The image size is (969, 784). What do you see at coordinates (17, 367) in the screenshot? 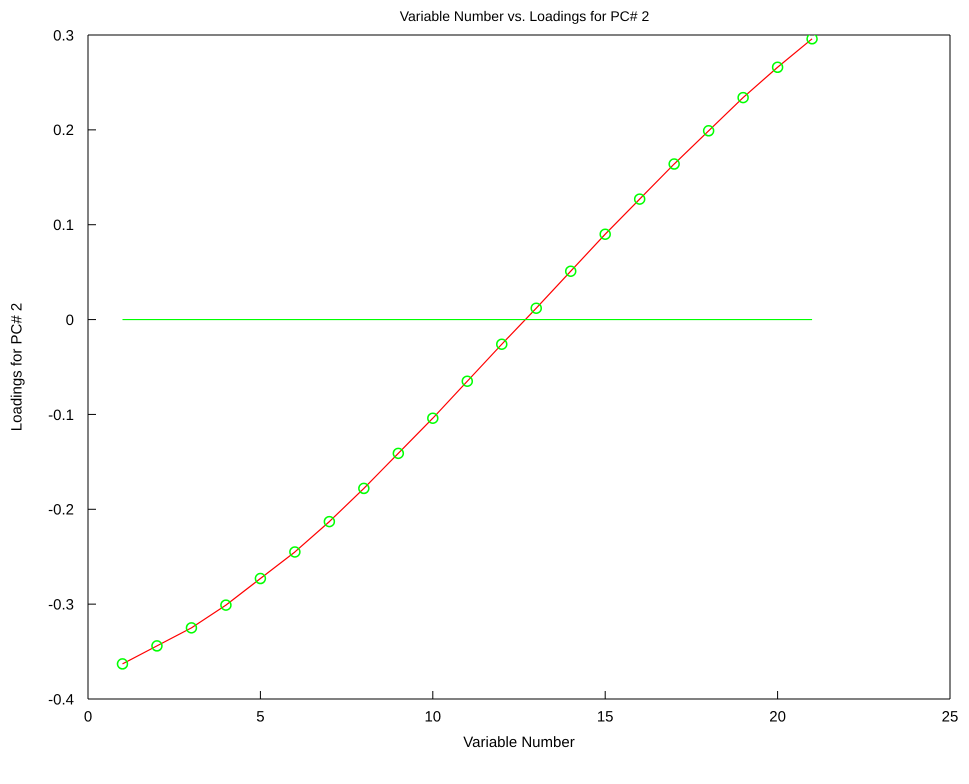
I see `y-axis-title: Loadings for PC# 2` at bounding box center [17, 367].